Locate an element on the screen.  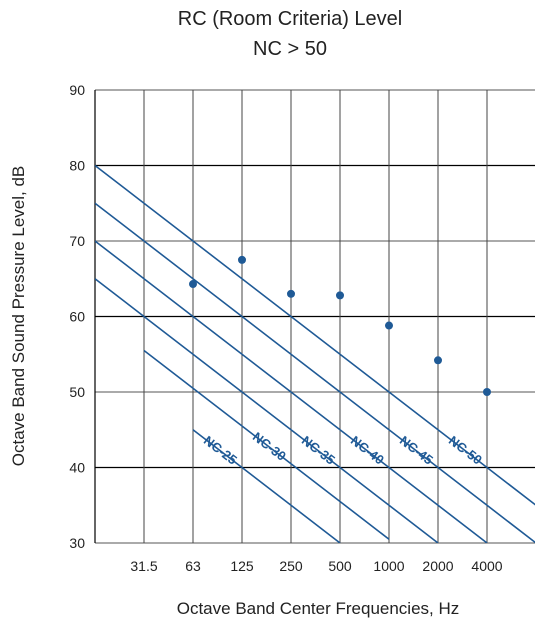
nc-label-nc-25: NC-25 is located at coordinates (220, 450).